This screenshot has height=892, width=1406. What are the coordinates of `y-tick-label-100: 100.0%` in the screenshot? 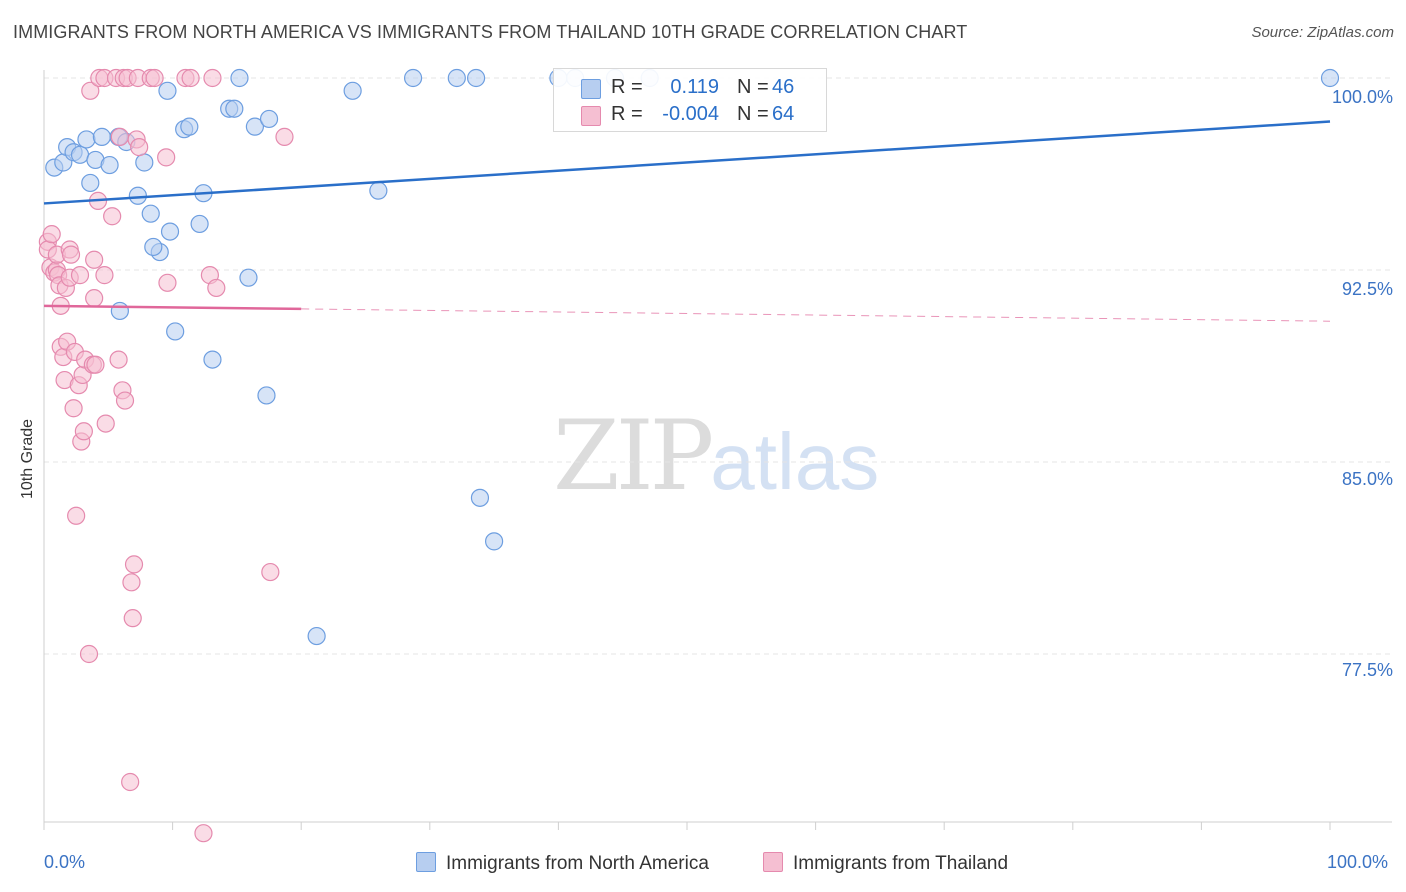 It's located at (1362, 97).